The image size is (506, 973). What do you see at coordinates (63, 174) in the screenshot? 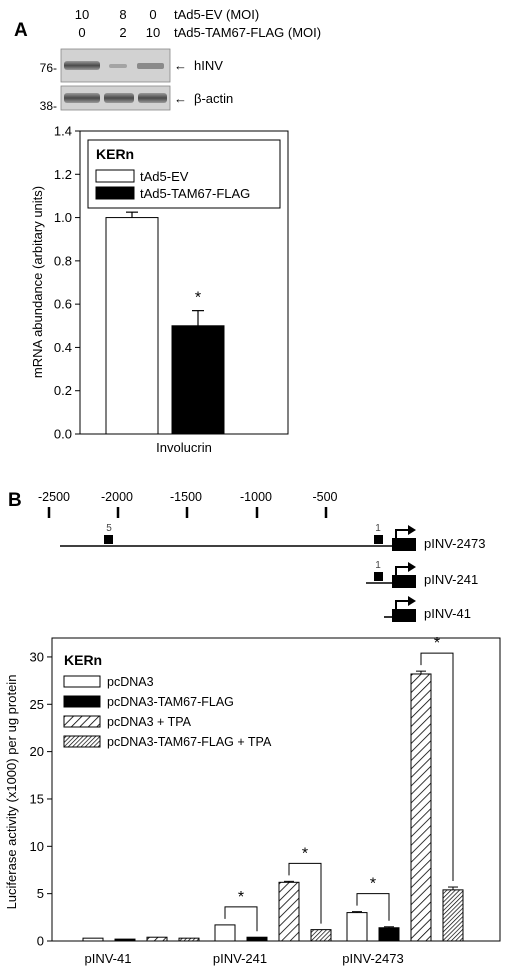
I see `y-tick-label: 1.2` at bounding box center [63, 174].